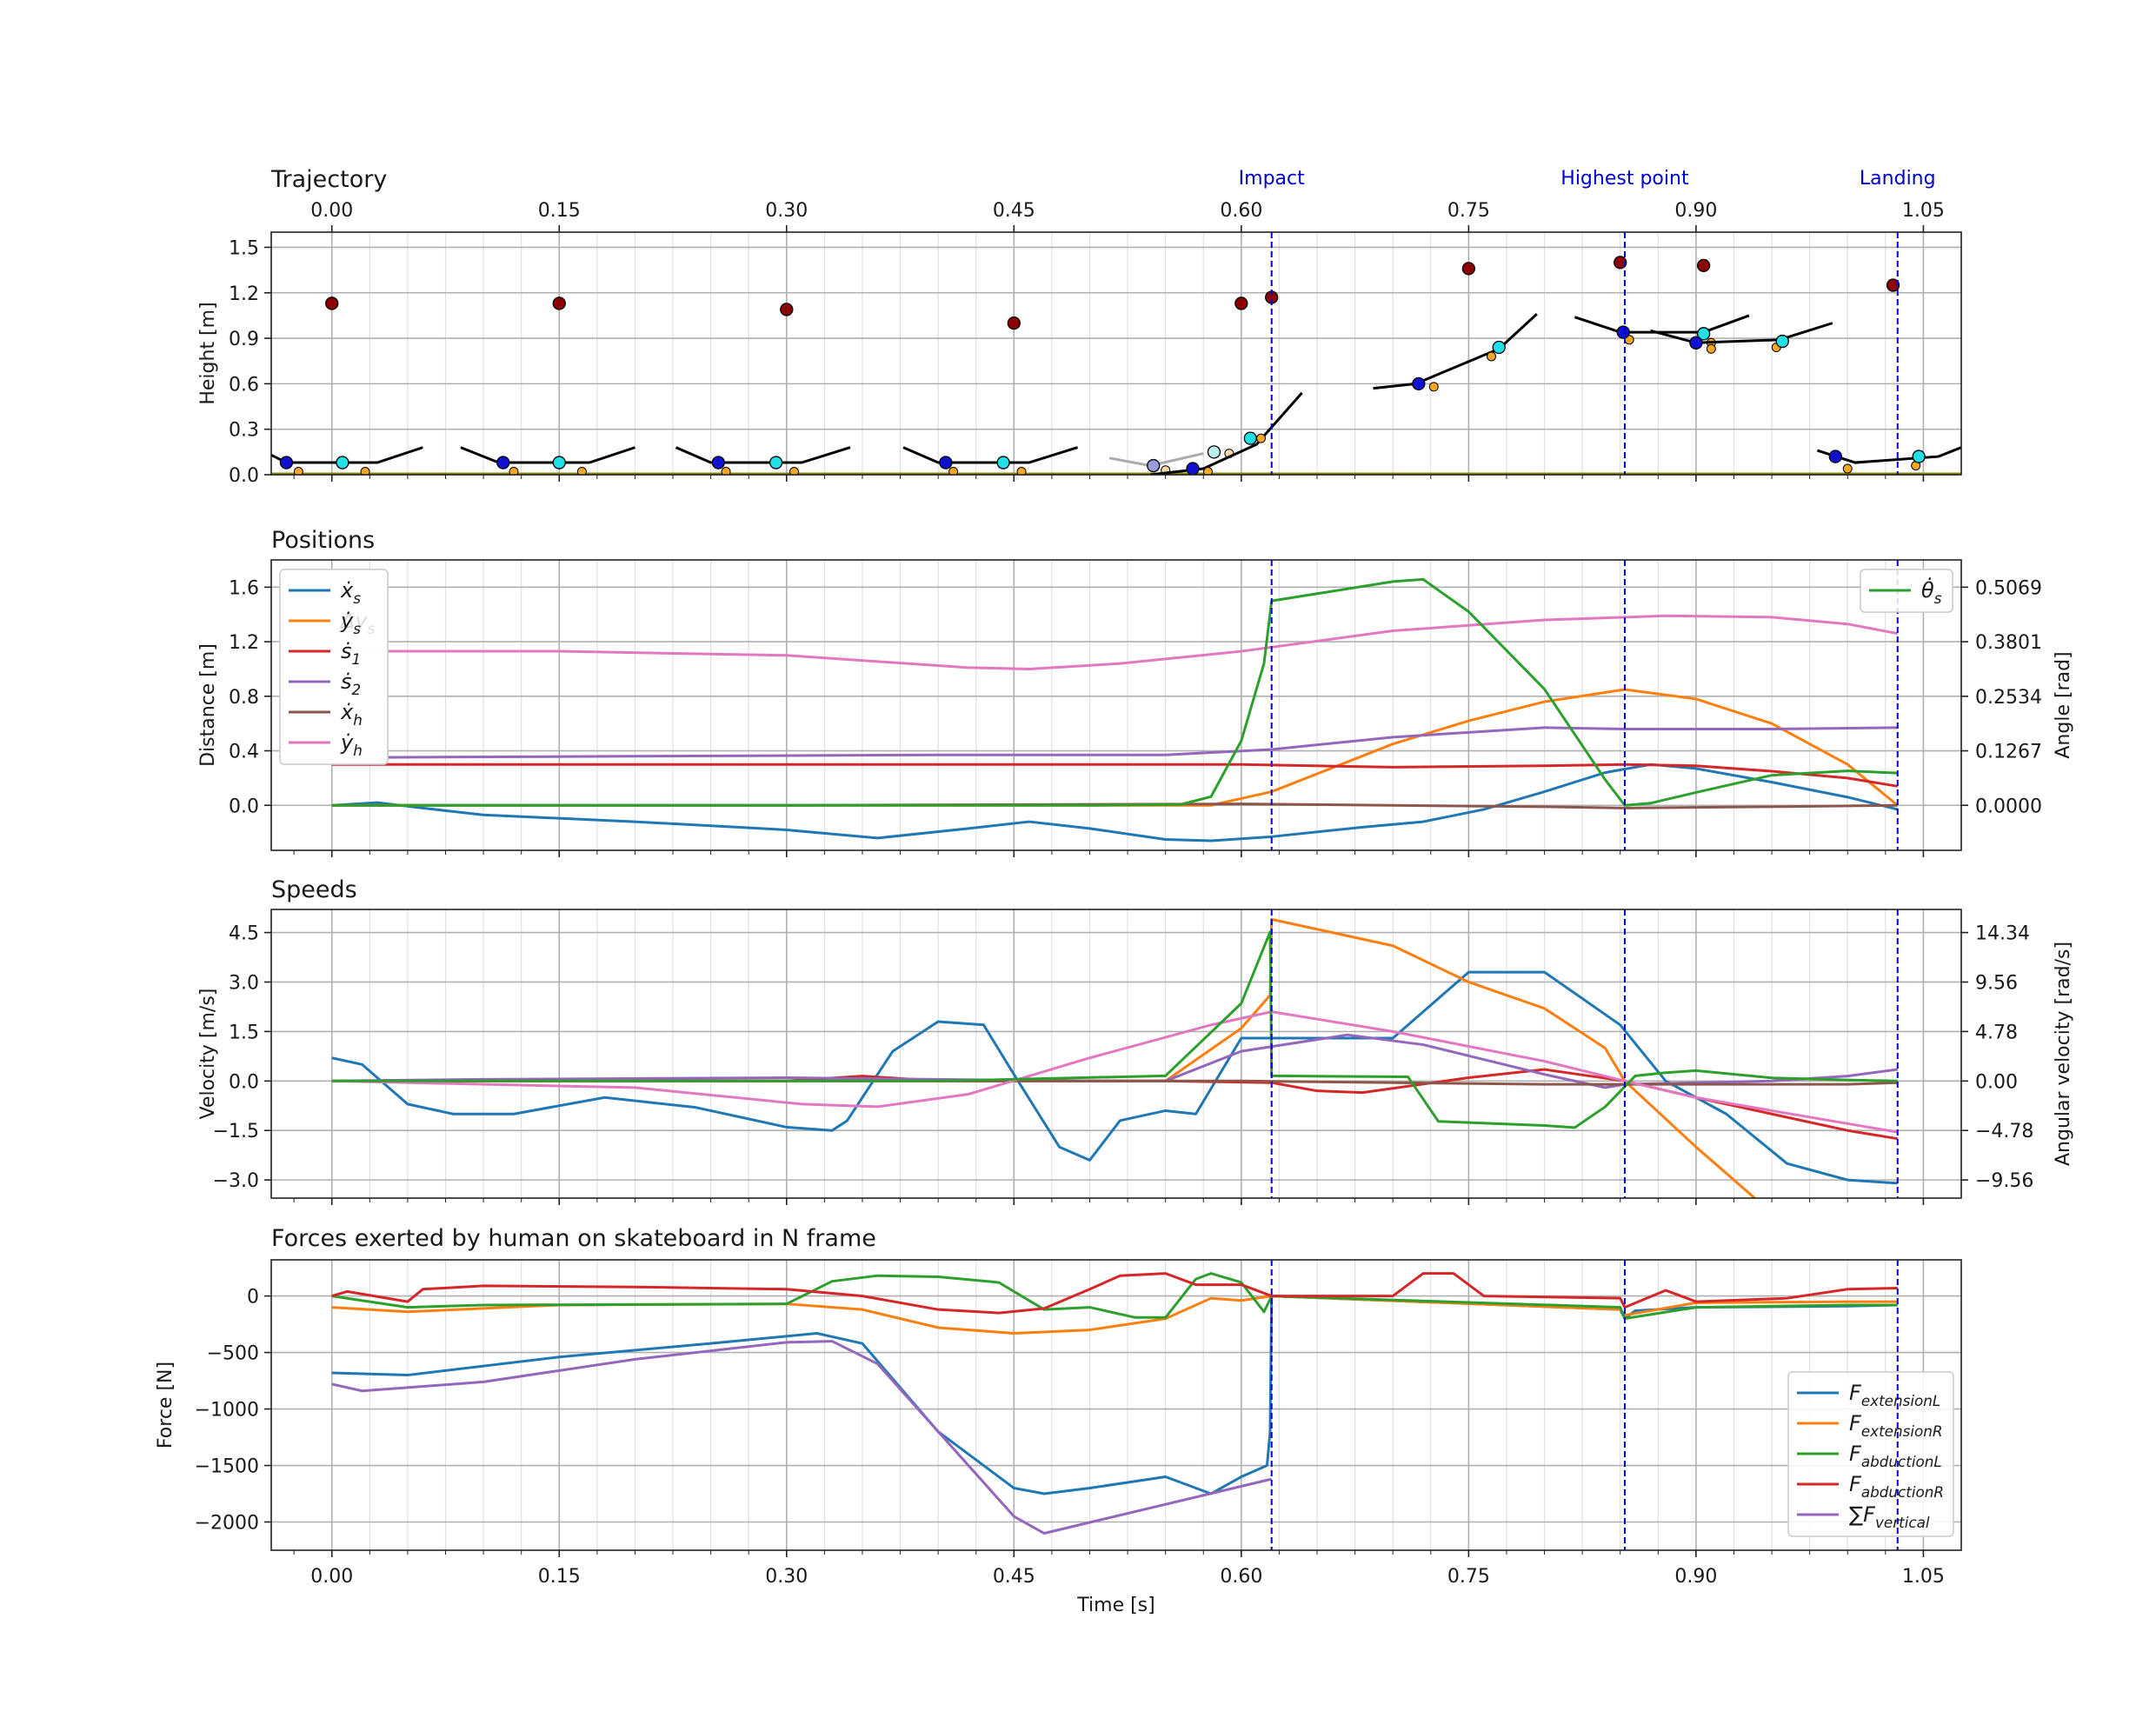 This screenshot has width=2156, height=1725. Describe the element at coordinates (244, 753) in the screenshot. I see `y-tick-label: 0.4` at that location.